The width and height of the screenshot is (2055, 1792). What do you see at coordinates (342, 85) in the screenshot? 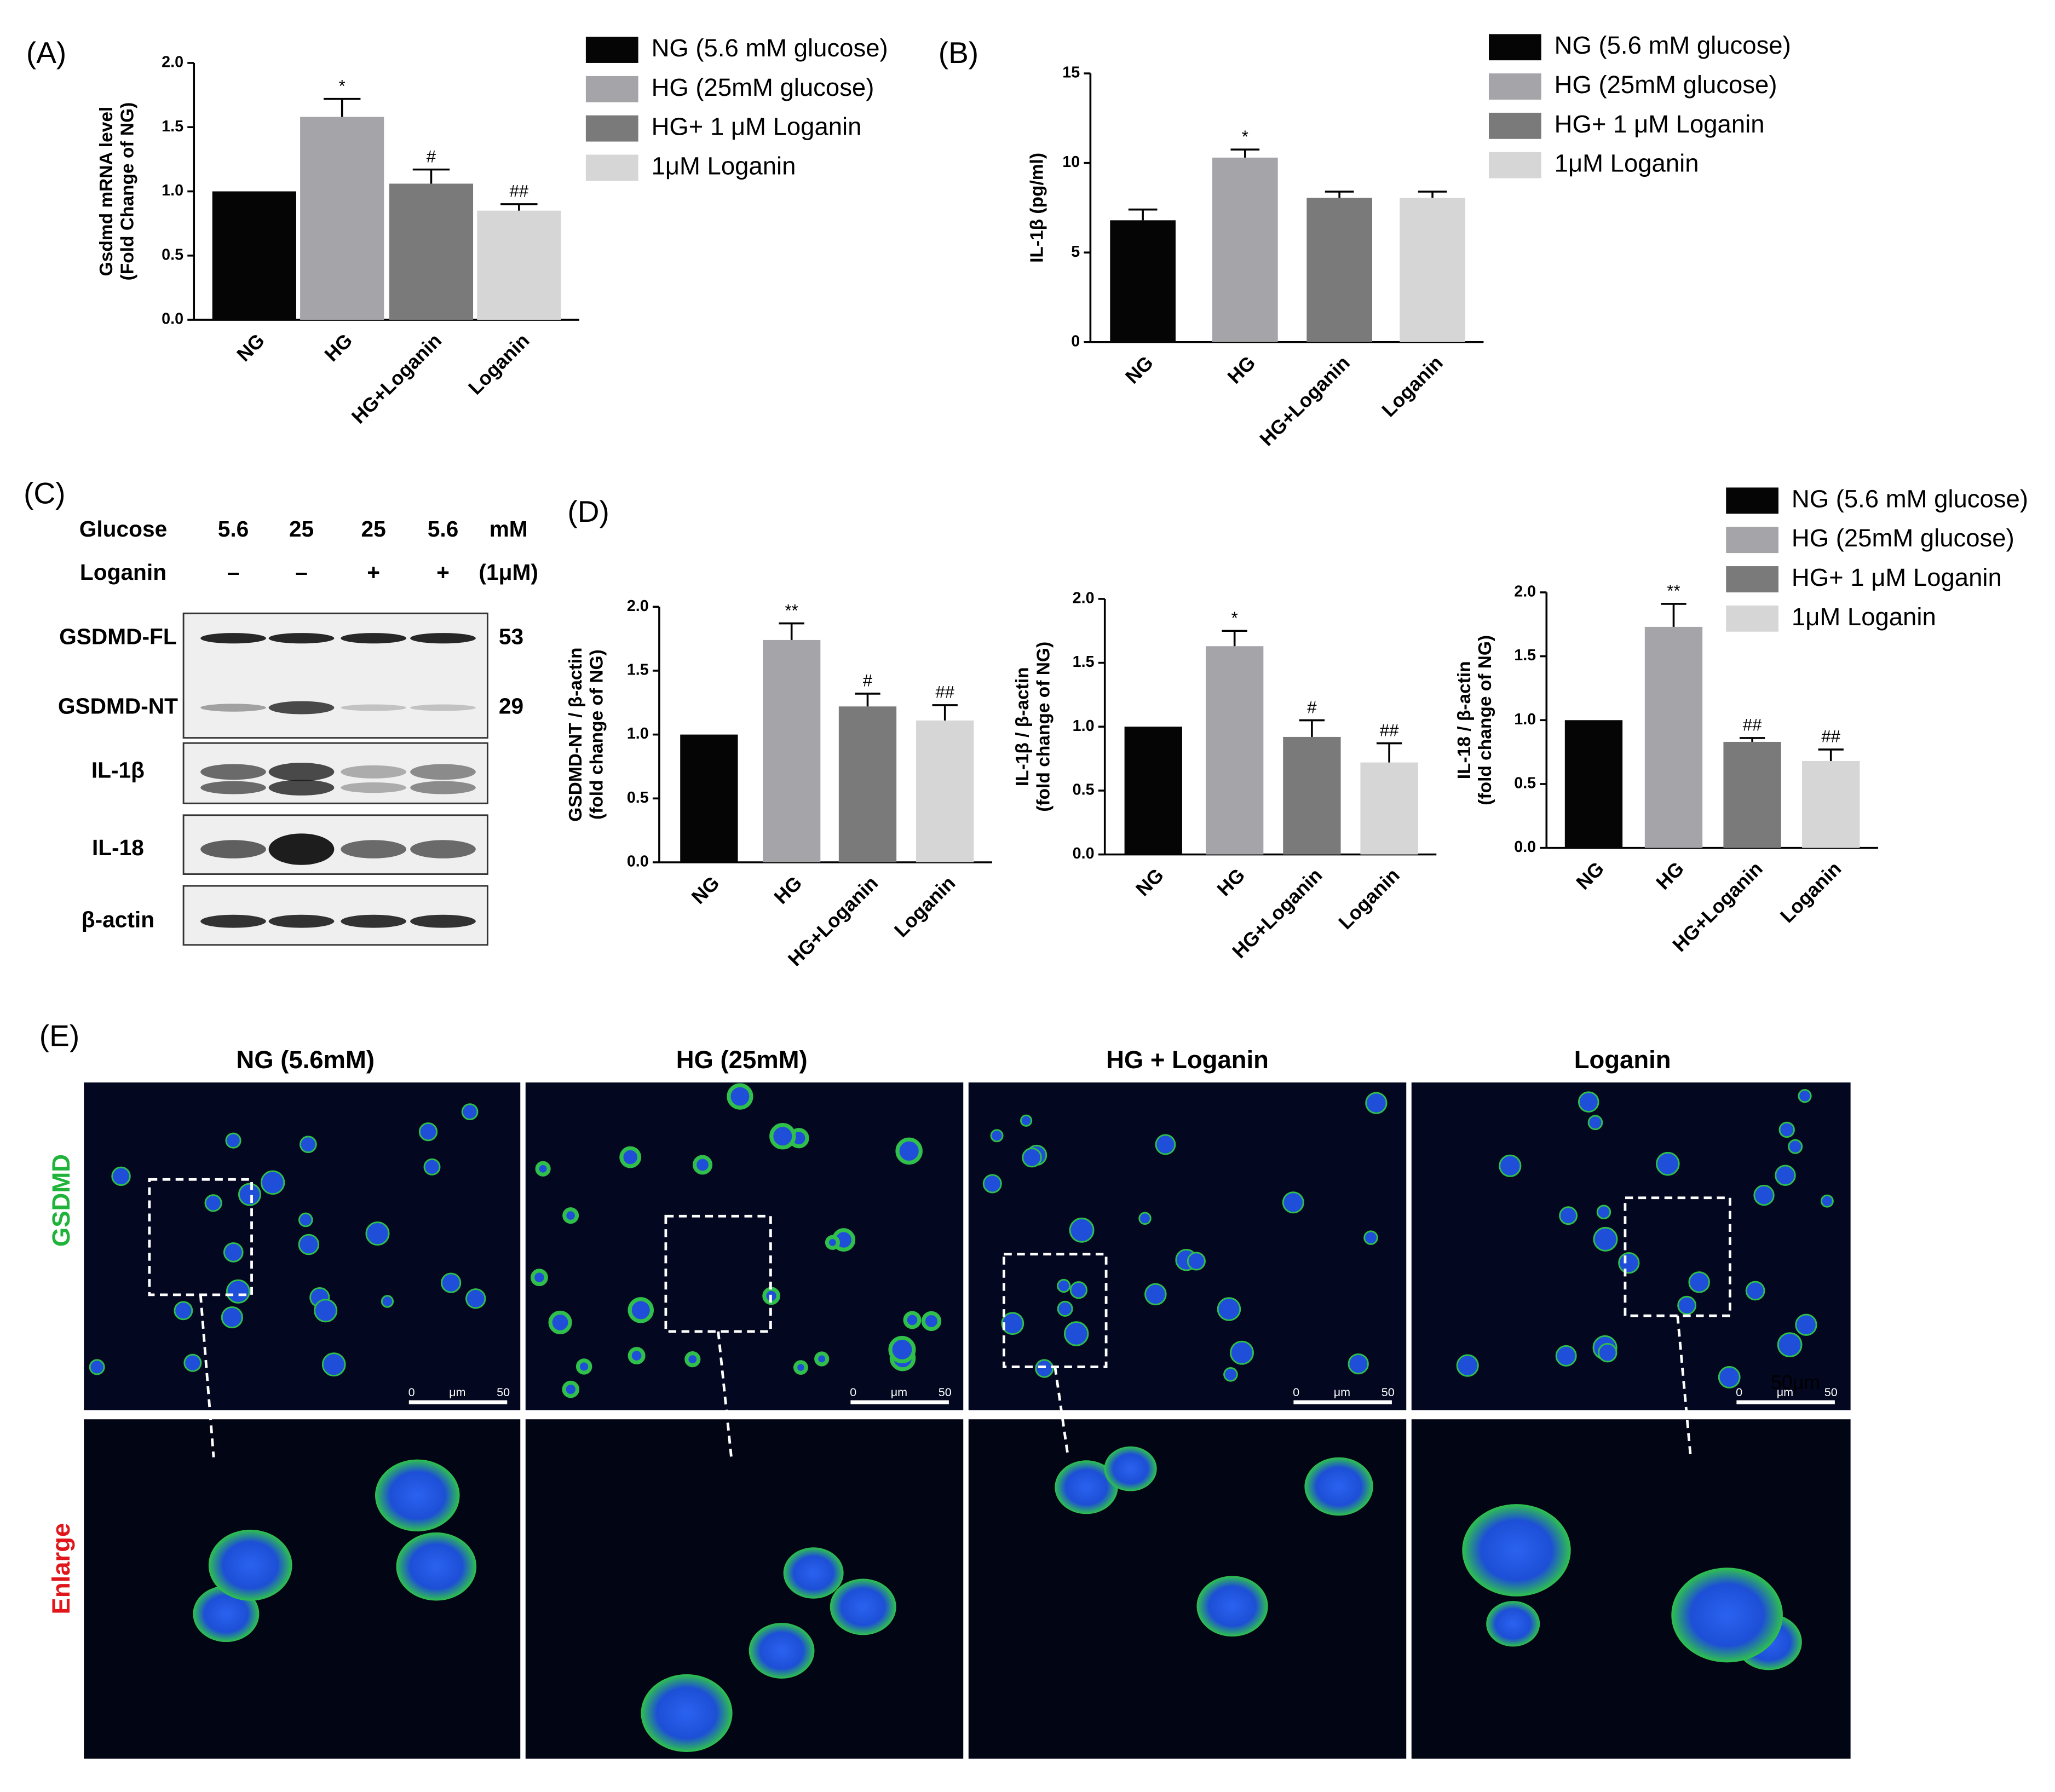
I see `significance-label: *` at bounding box center [342, 85].